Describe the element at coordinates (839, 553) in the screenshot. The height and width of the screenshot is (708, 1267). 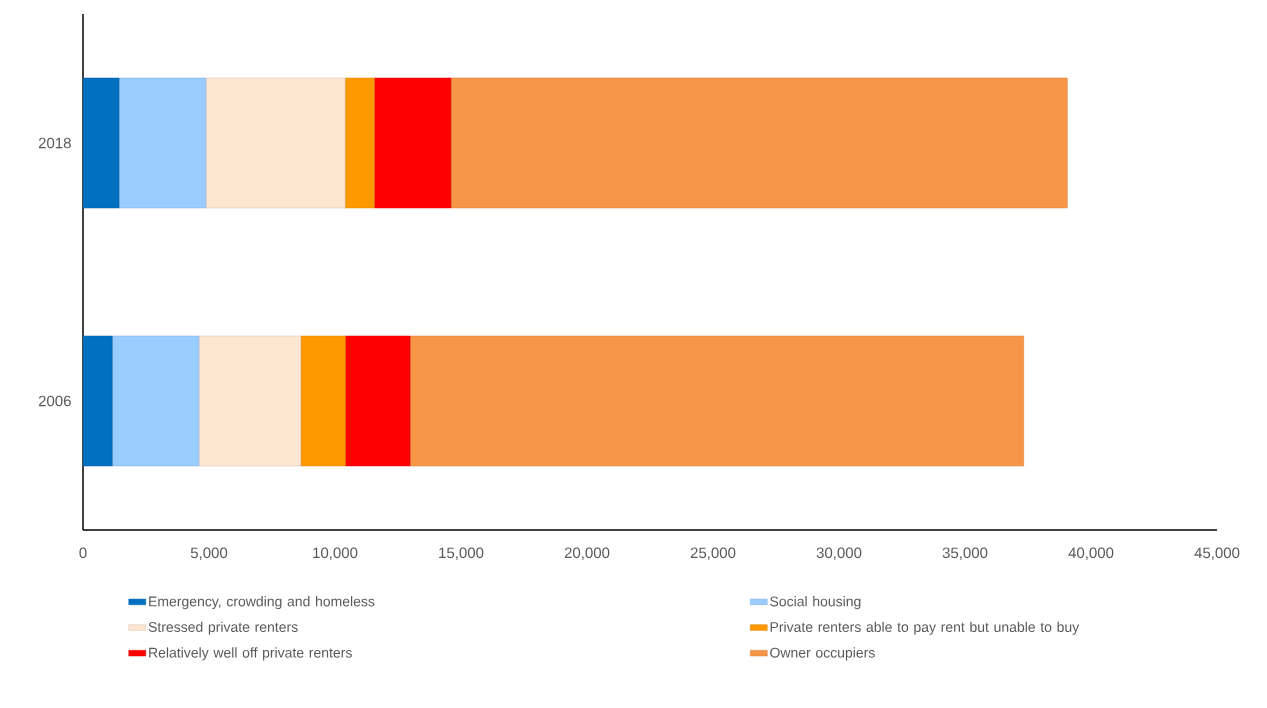
I see `x-tick-label: 30,000` at that location.